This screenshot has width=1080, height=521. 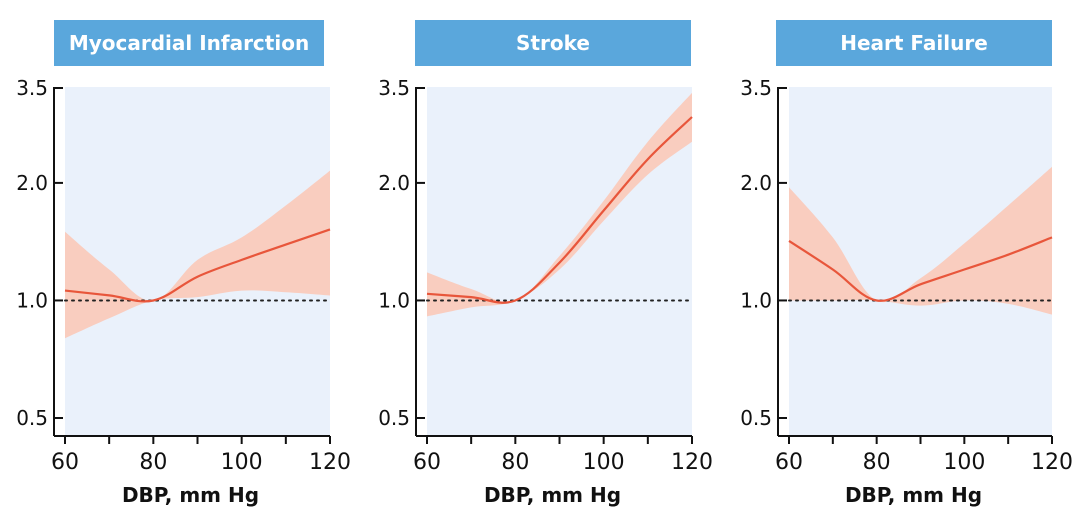 I want to click on panel-title: Stroke, so click(x=553, y=43).